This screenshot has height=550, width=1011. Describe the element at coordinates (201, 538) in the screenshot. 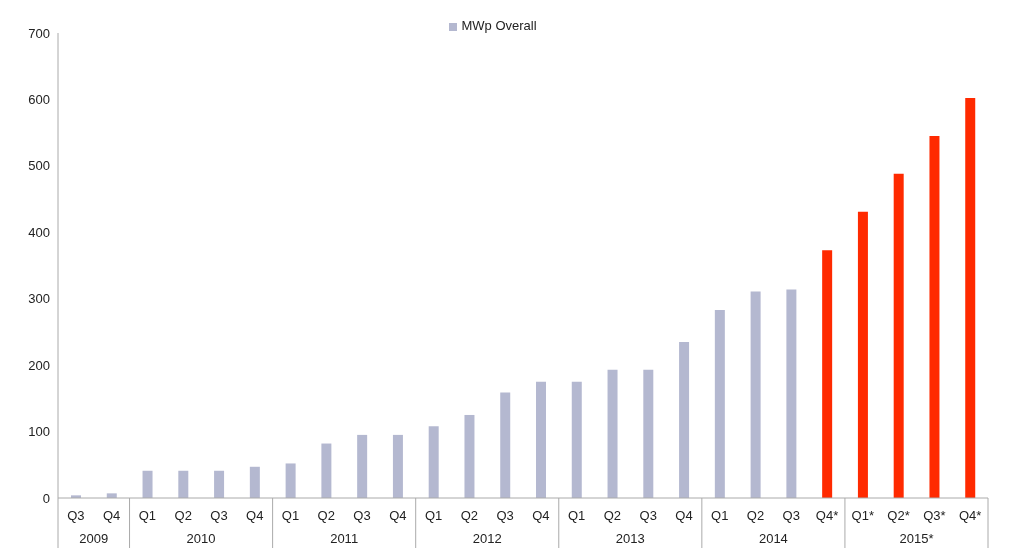

I see `text: 2010` at that location.